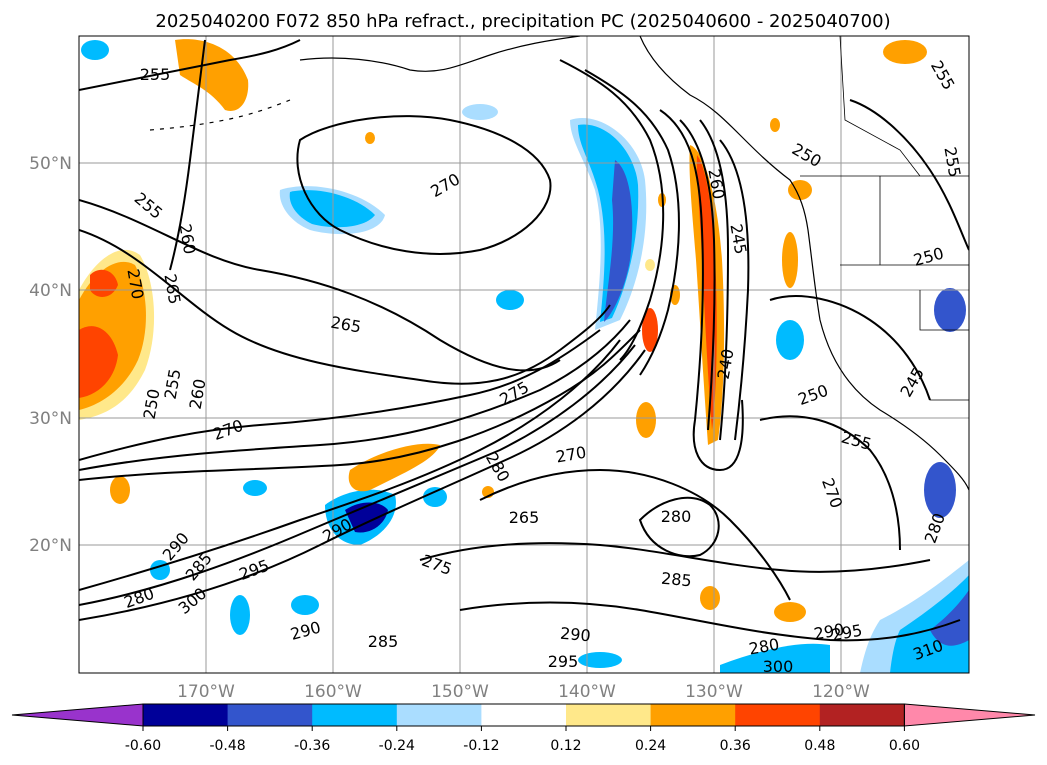 This screenshot has width=1047, height=765. Describe the element at coordinates (841, 692) in the screenshot. I see `lon-label-120w: 120°W` at that location.